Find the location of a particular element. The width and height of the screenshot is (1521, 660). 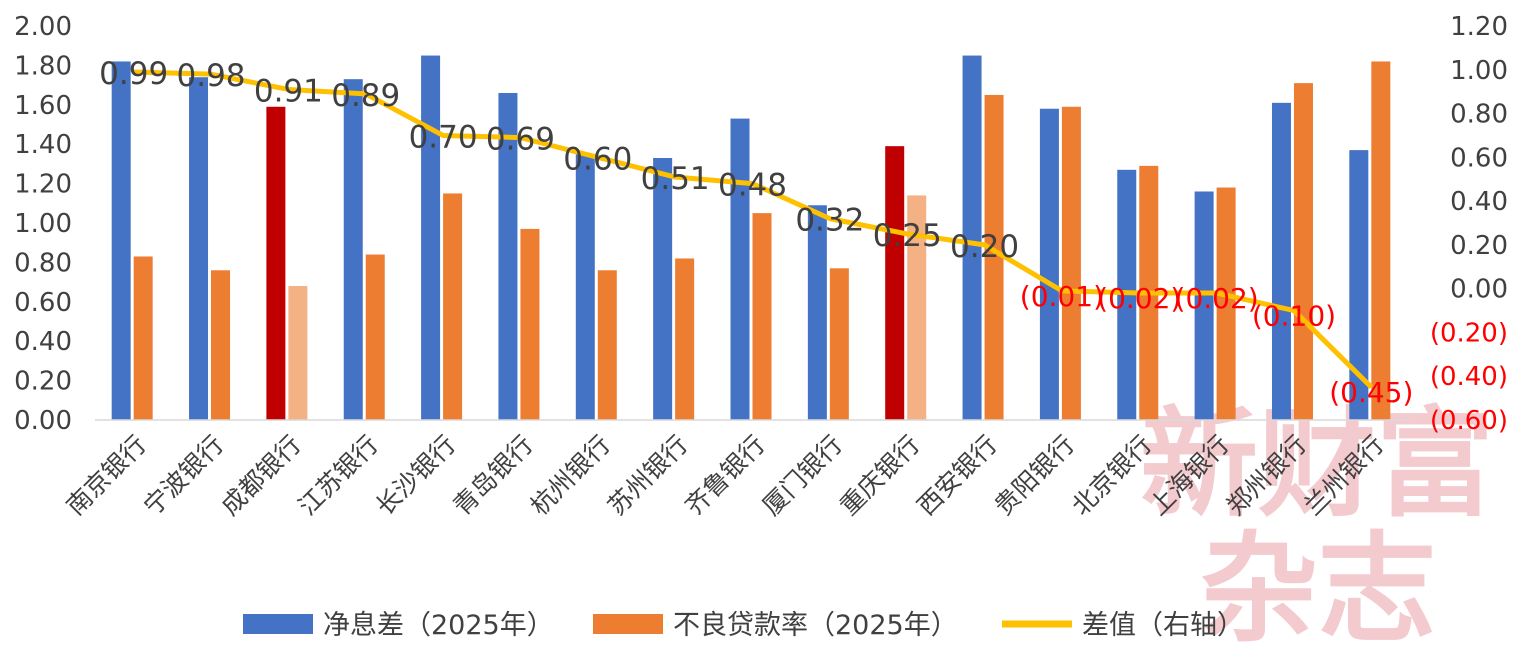

y-left-tick-label: 1.60 is located at coordinates (43, 106).